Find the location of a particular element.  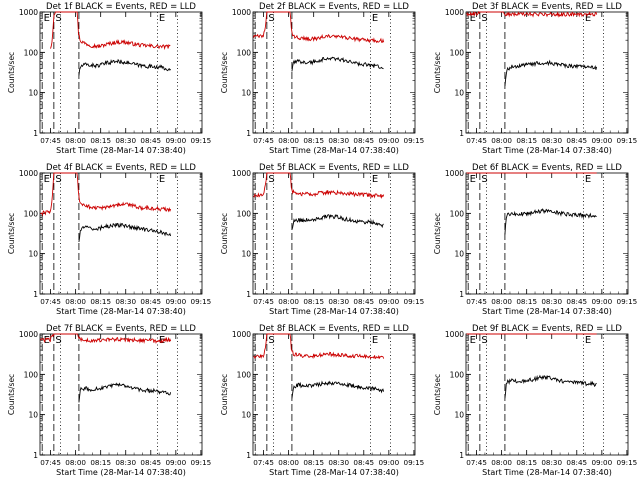

plot-frame is located at coordinates (121, 72).